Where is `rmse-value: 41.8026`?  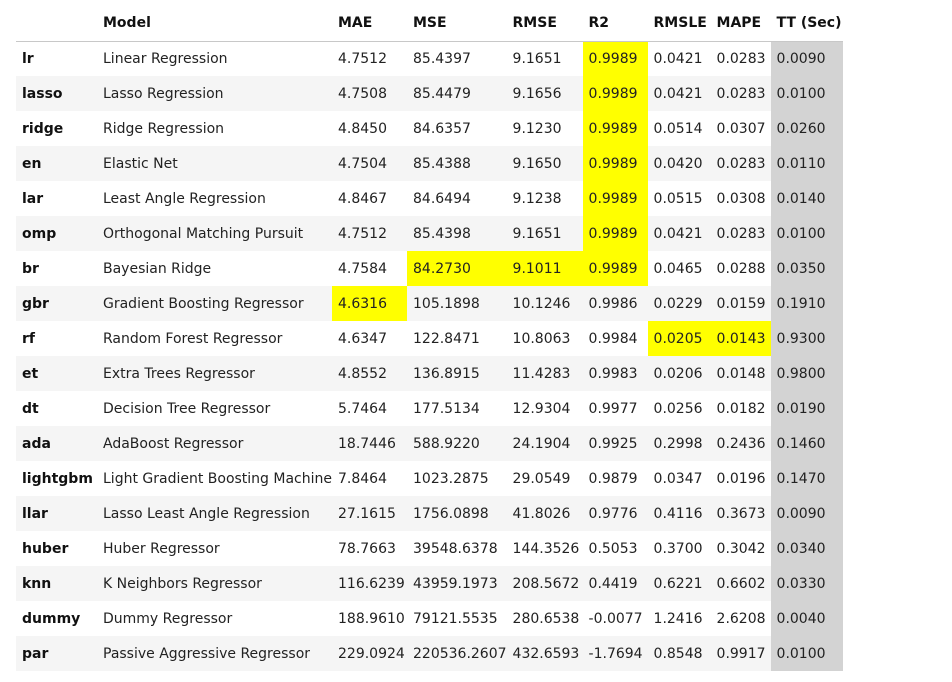
rmse-value: 41.8026 is located at coordinates (544, 513).